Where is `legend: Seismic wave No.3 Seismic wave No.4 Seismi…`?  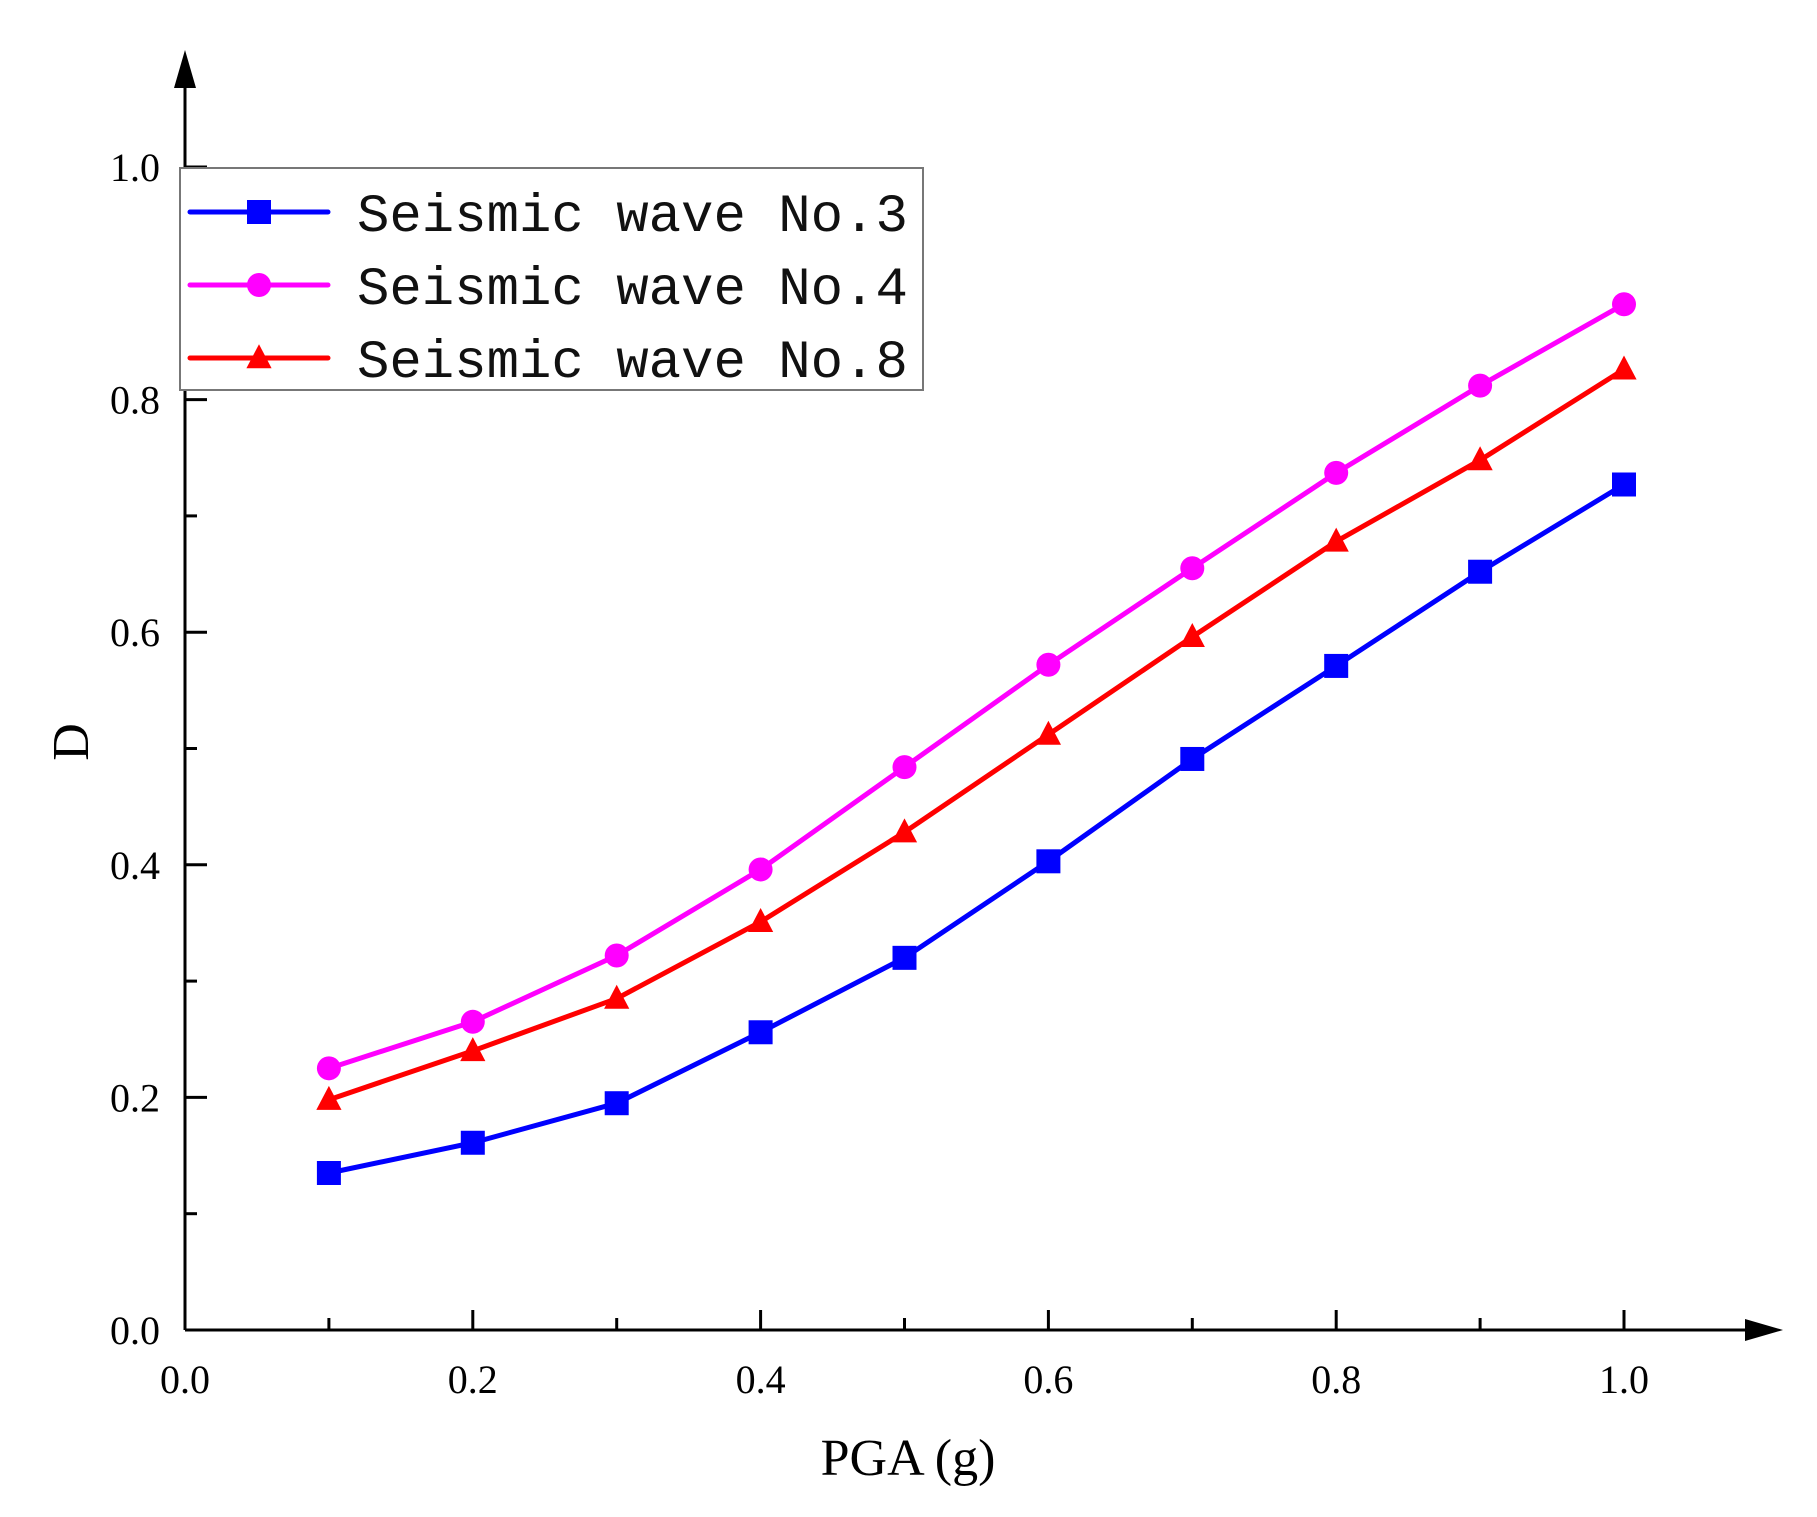 legend: Seismic wave No.3 Seismic wave No.4 Seismi… is located at coordinates (551, 280).